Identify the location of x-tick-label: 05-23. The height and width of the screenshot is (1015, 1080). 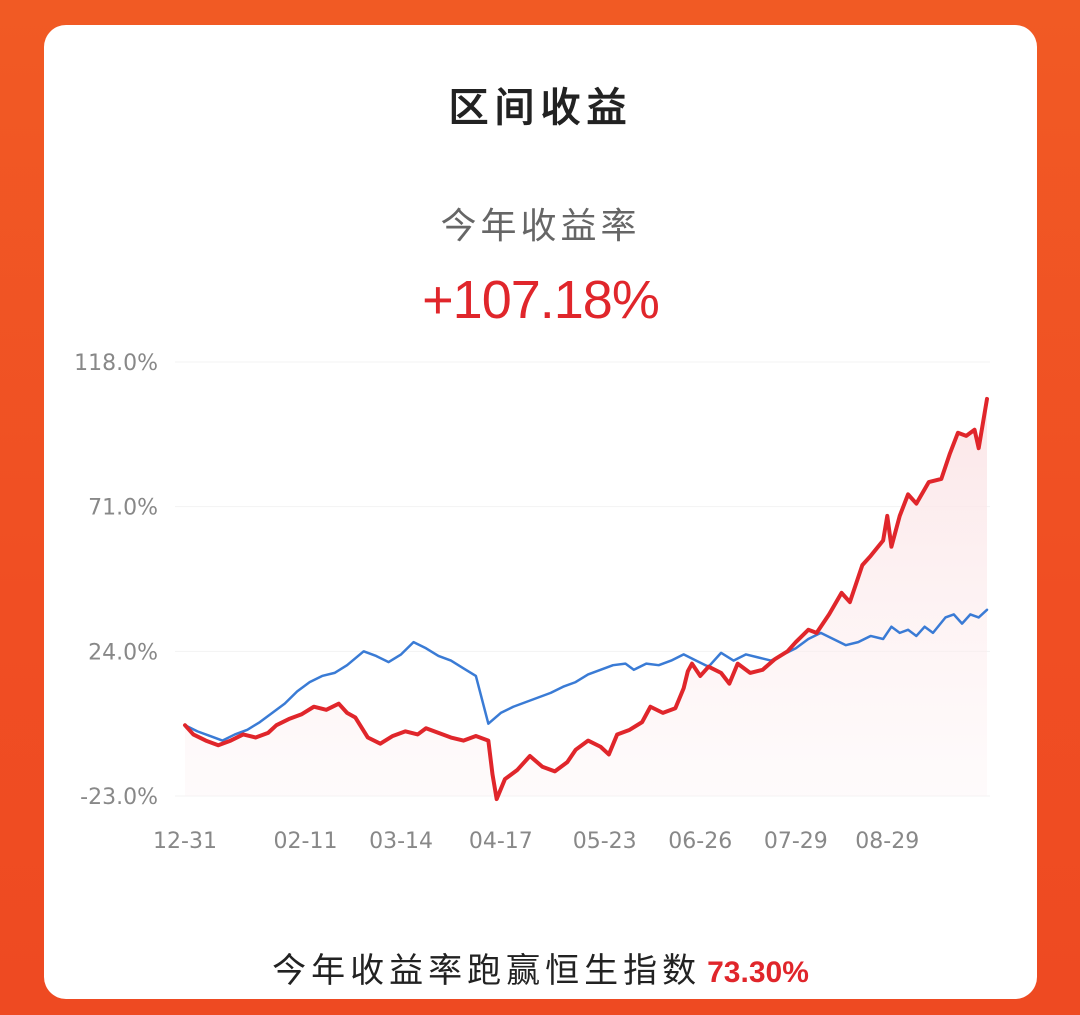
(605, 841).